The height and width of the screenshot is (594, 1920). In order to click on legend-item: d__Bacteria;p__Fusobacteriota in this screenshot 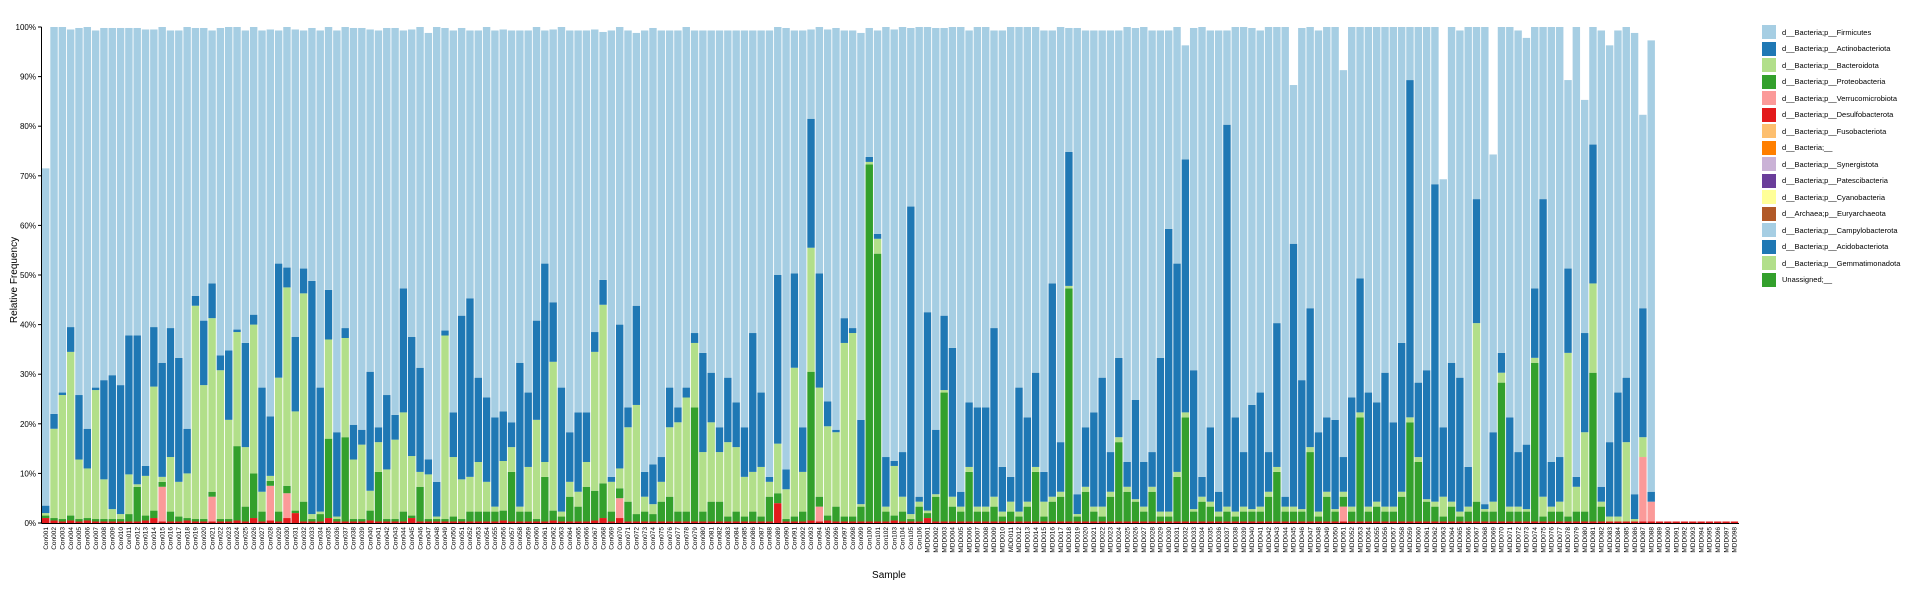, I will do `click(1837, 131)`.